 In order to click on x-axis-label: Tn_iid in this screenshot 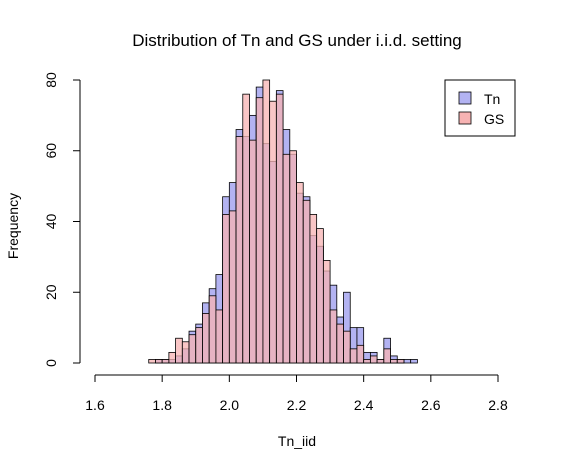, I will do `click(297, 441)`.